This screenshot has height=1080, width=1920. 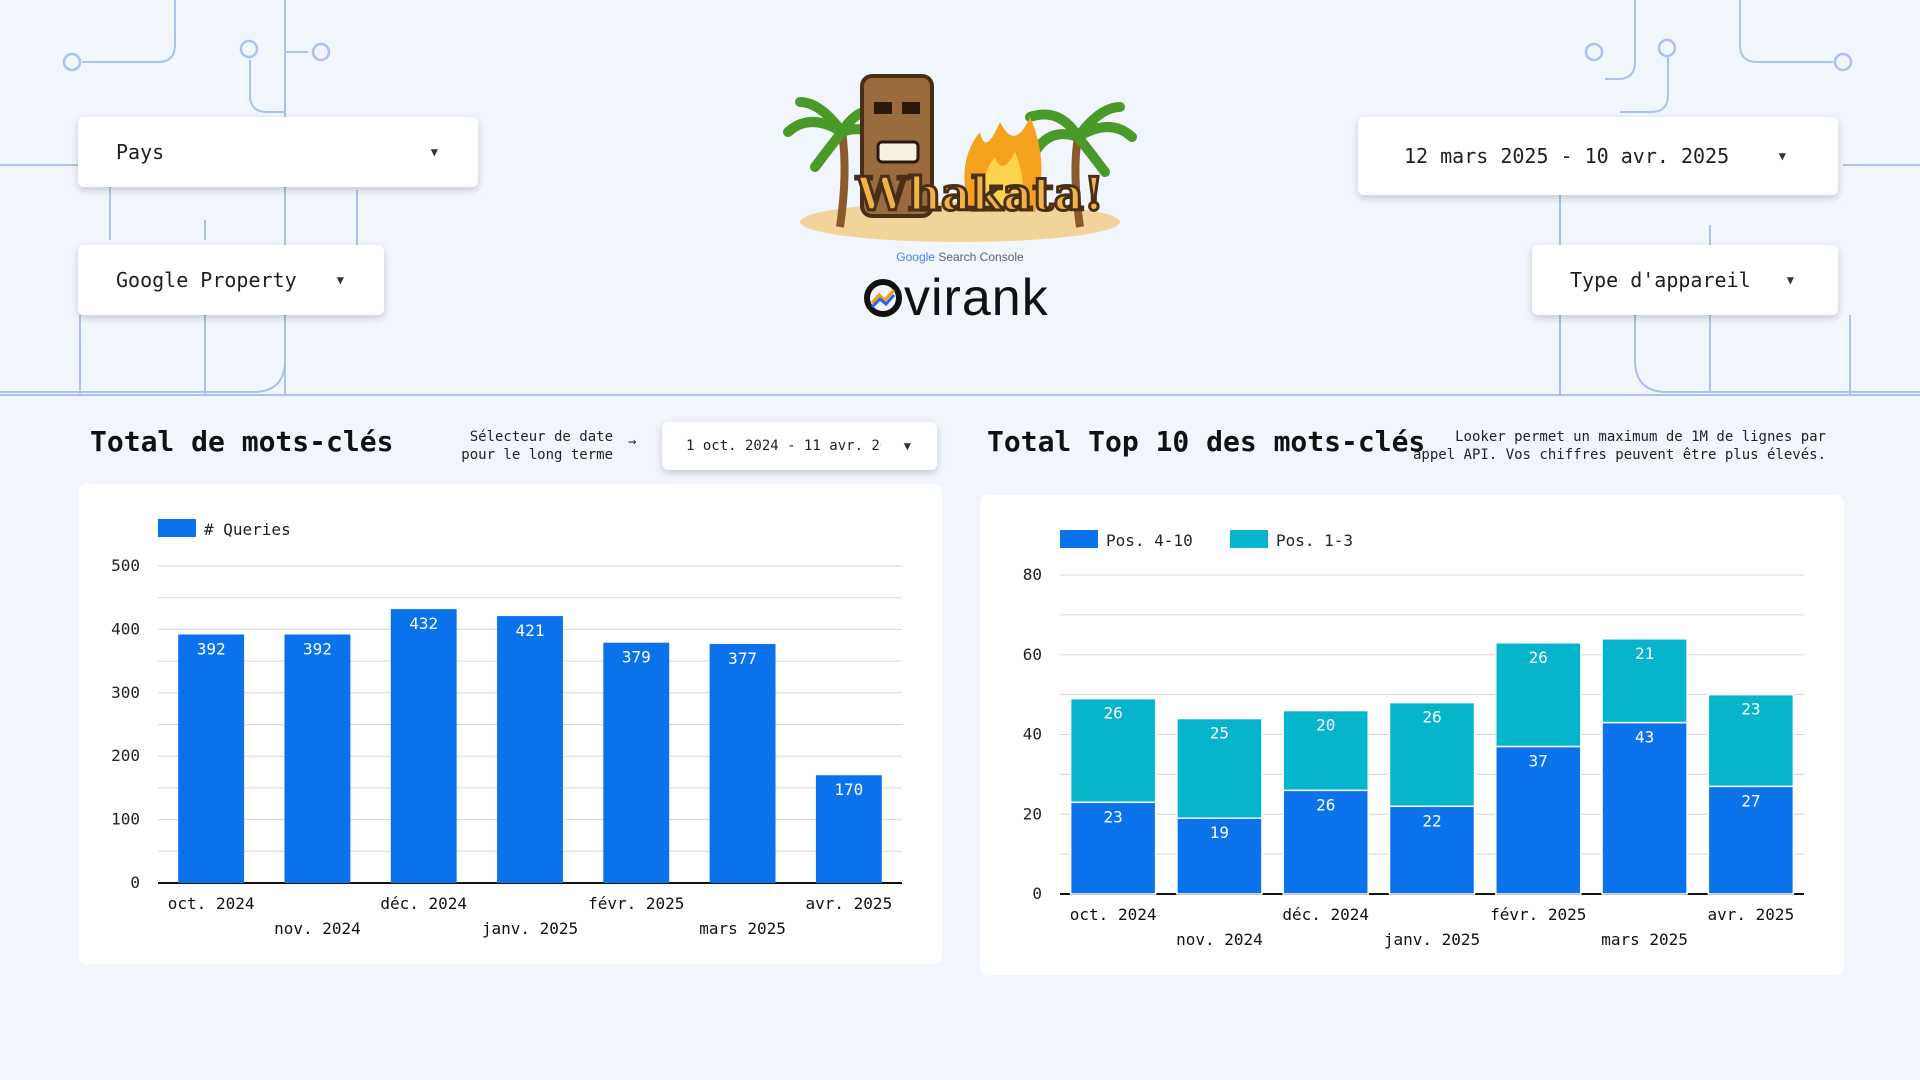 What do you see at coordinates (1644, 737) in the screenshot?
I see `bar-value-label: 43` at bounding box center [1644, 737].